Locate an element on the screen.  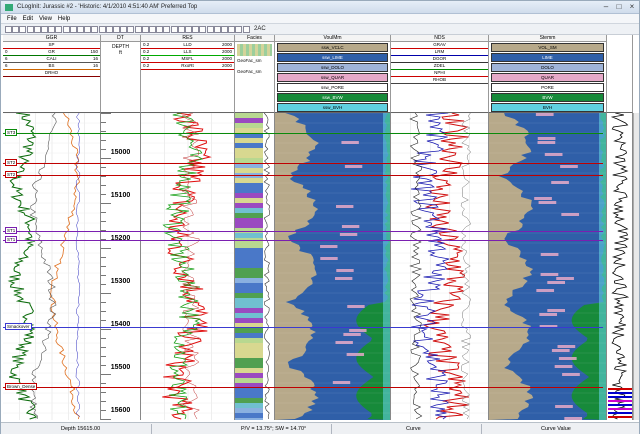
curve-header: SP is located at coordinates (51, 45).